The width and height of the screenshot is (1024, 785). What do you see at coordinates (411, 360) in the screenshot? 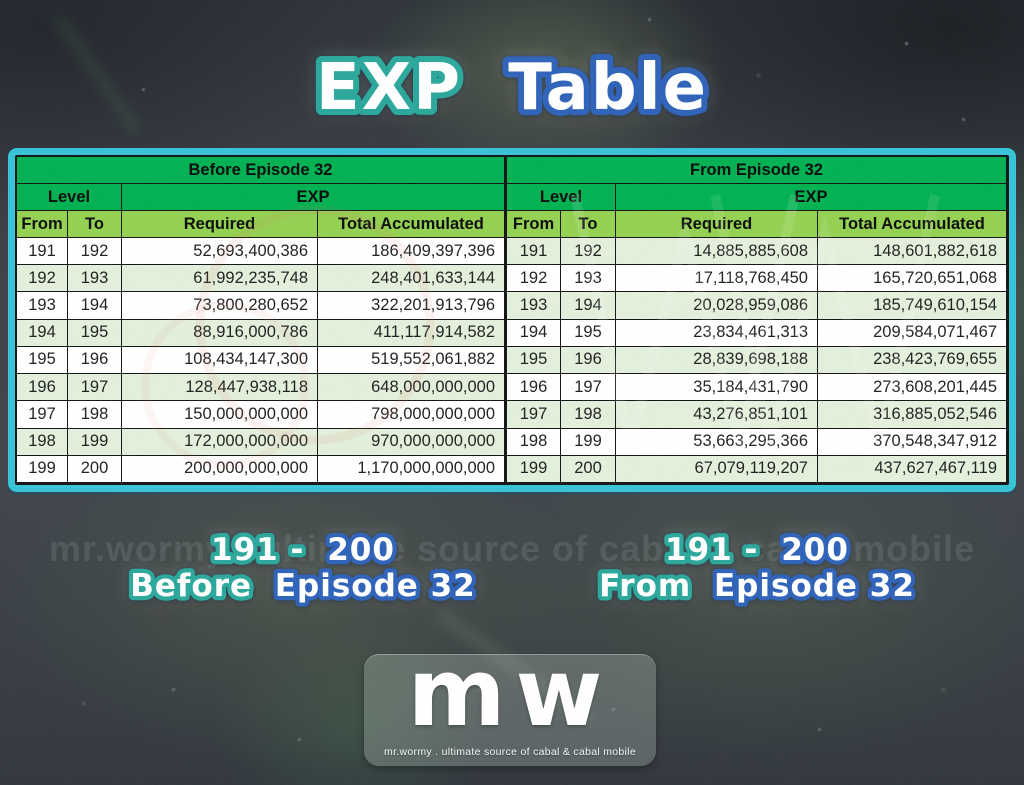
I see `table-cell: 519,552,061,882` at bounding box center [411, 360].